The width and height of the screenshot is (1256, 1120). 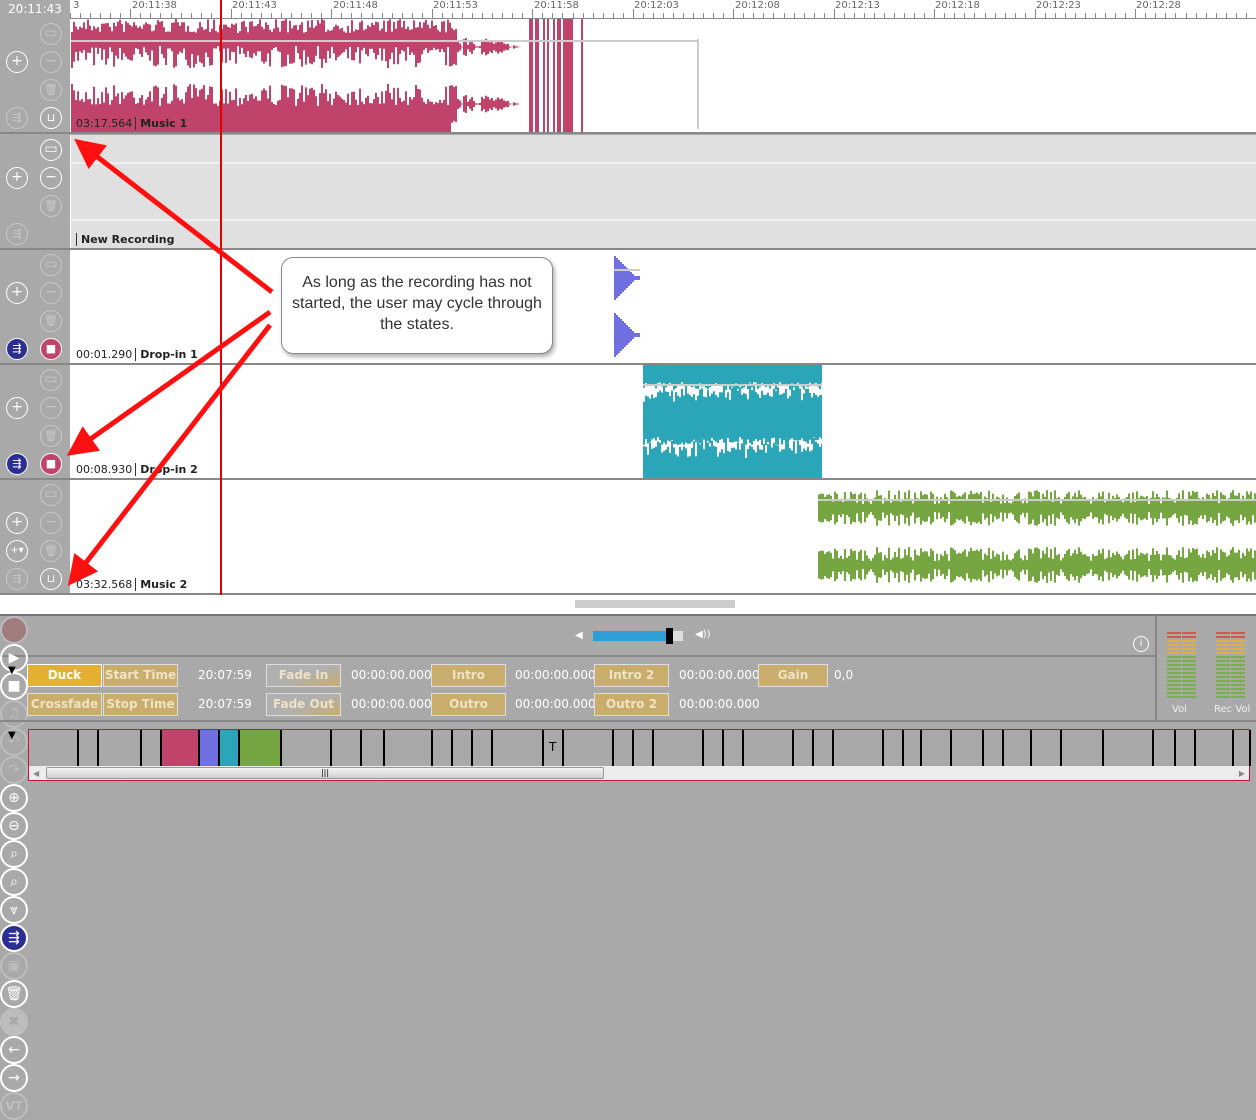 What do you see at coordinates (14, 1050) in the screenshot?
I see `previous-button: ←` at bounding box center [14, 1050].